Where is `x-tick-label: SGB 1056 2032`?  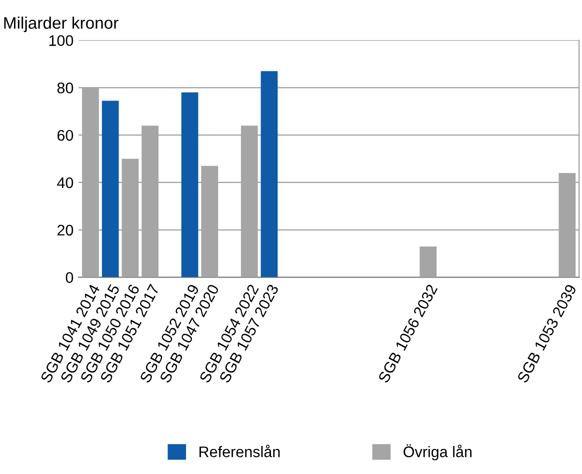 x-tick-label: SGB 1056 2032 is located at coordinates (408, 334).